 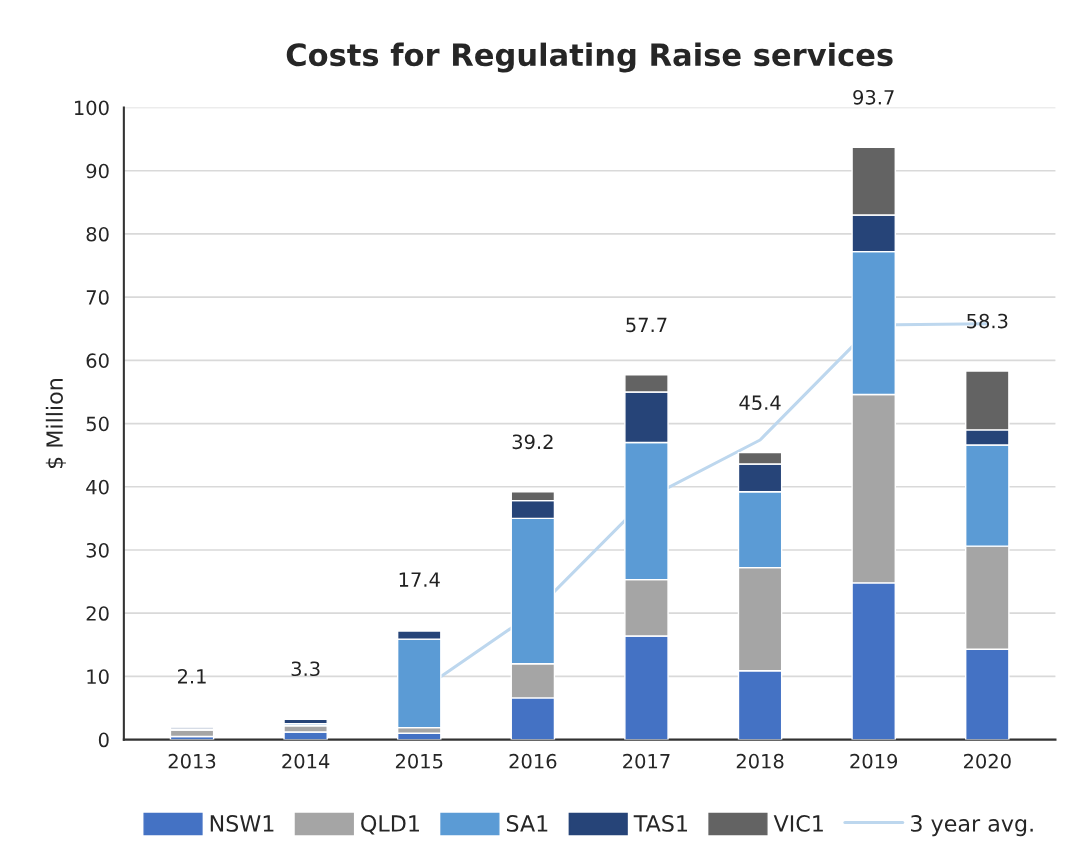 What do you see at coordinates (987, 321) in the screenshot?
I see `total-label: 58.3` at bounding box center [987, 321].